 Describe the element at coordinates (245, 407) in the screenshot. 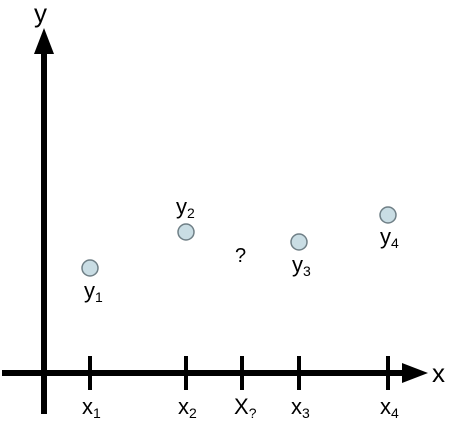

I see `x-tick-label: X?` at that location.